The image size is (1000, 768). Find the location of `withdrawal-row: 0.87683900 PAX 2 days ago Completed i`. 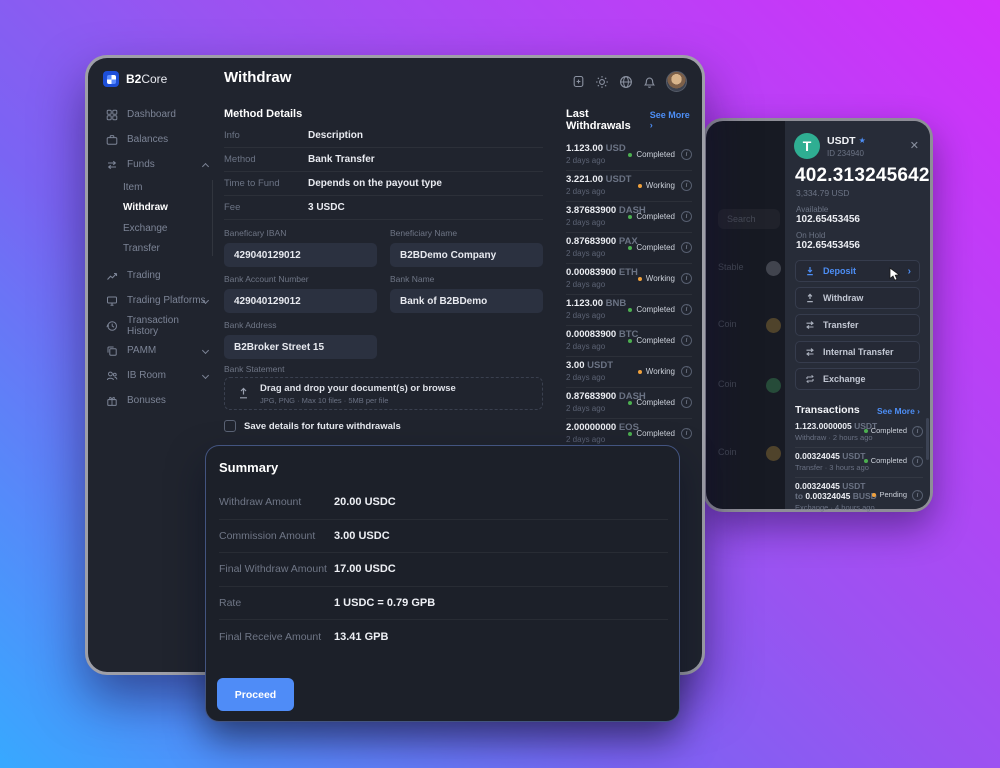

withdrawal-row: 0.87683900 PAX 2 days ago Completed i is located at coordinates (629, 248).